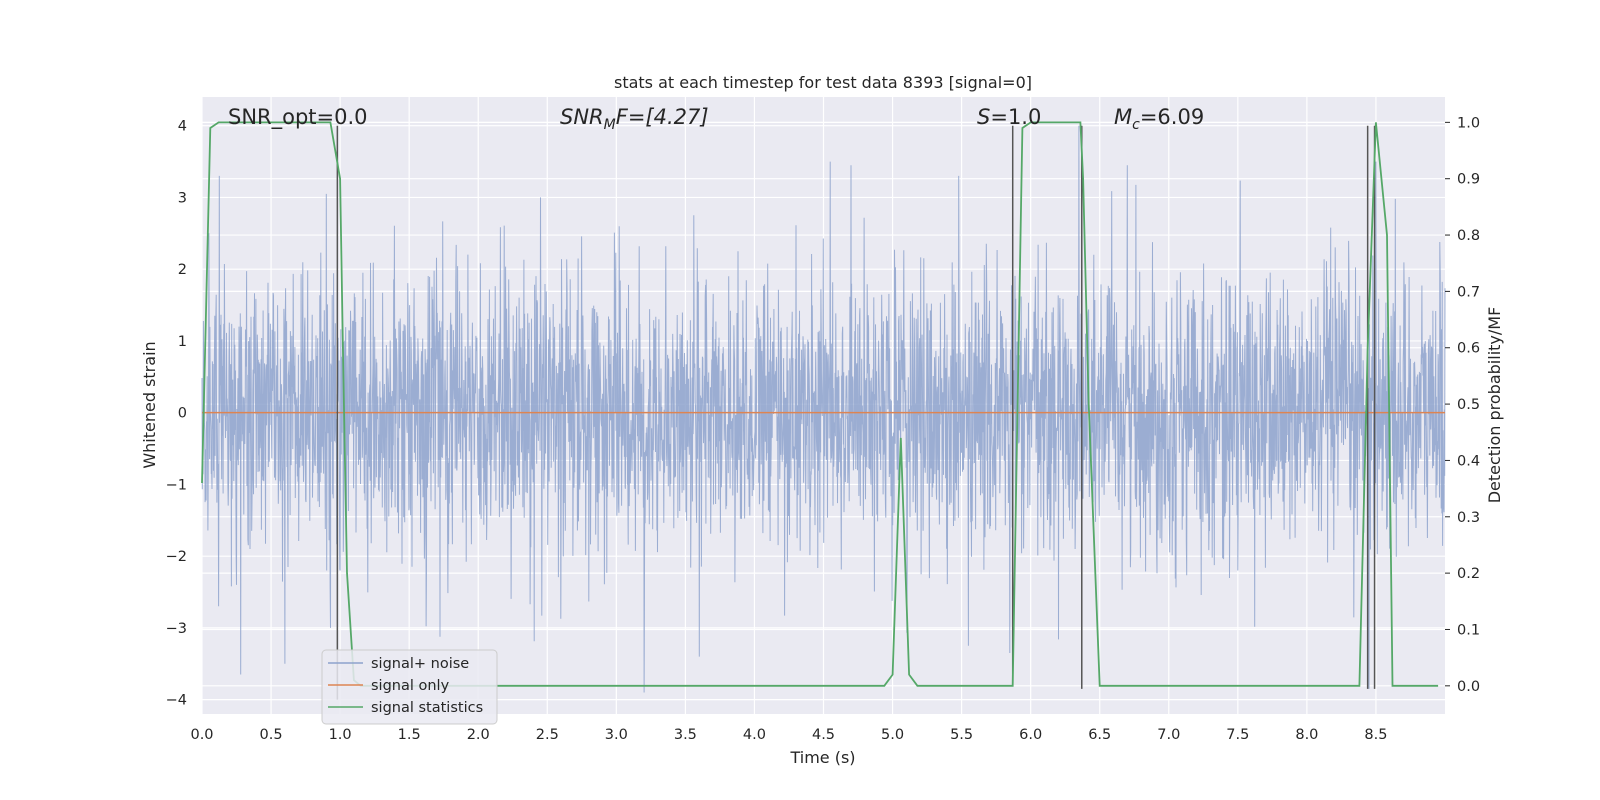 Image resolution: width=1600 pixels, height=800 pixels. What do you see at coordinates (1172, 117) in the screenshot?
I see `annotation-mc-value: =6.09` at bounding box center [1172, 117].